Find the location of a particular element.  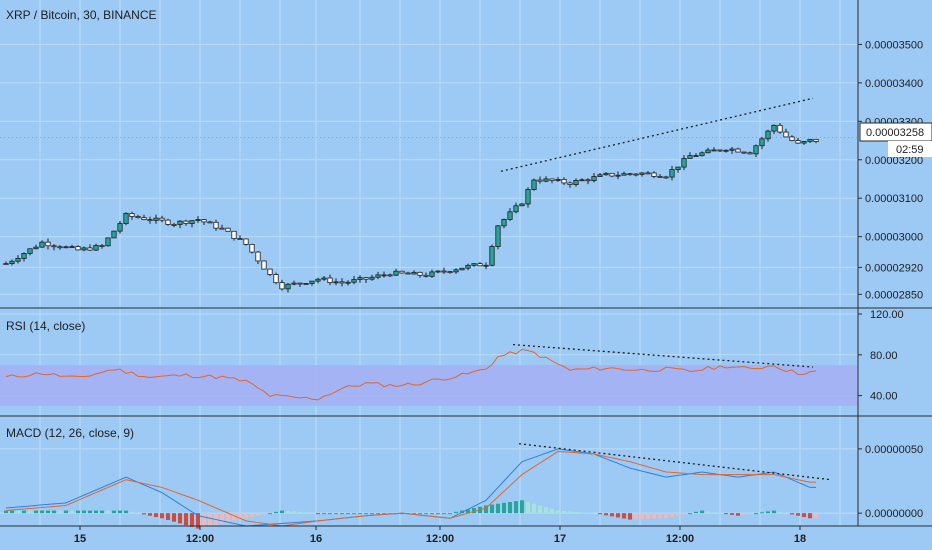

signal-line is located at coordinates (410, 488).